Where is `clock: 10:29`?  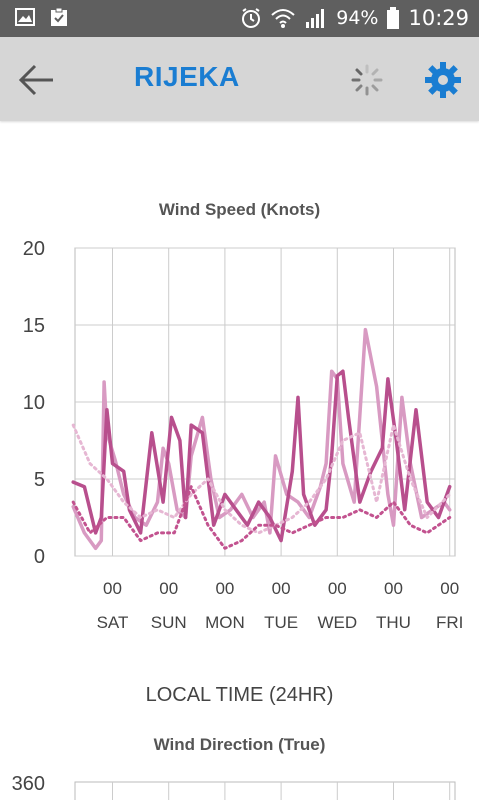 clock: 10:29 is located at coordinates (438, 18).